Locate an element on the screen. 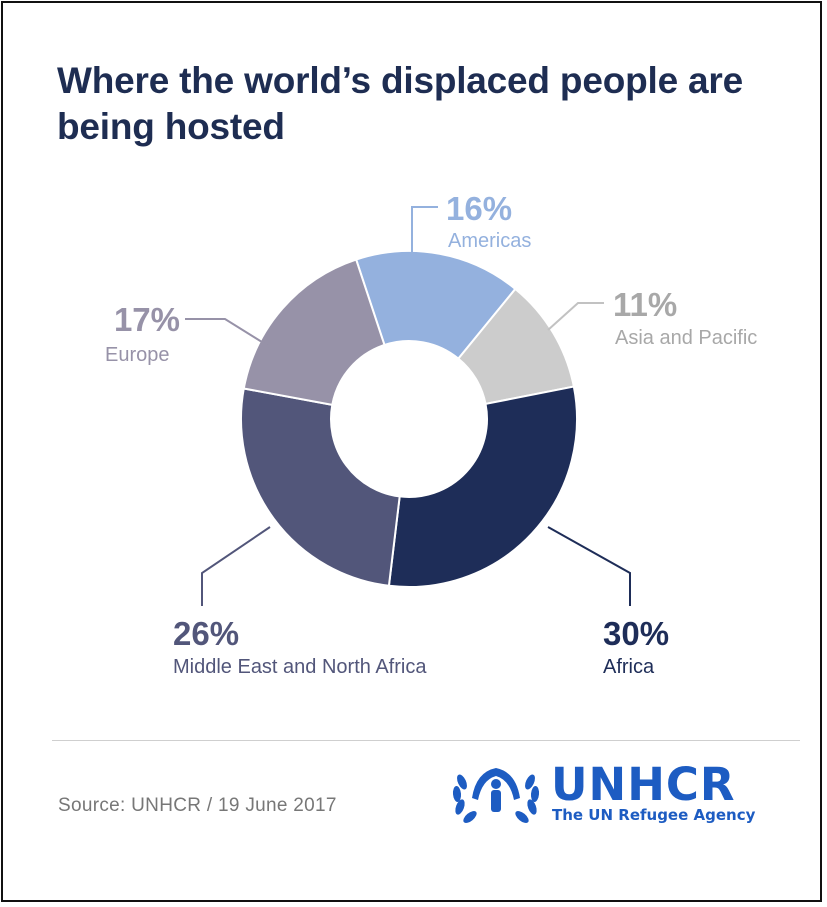 Image resolution: width=827 pixels, height=907 pixels. slice-americas is located at coordinates (435, 305).